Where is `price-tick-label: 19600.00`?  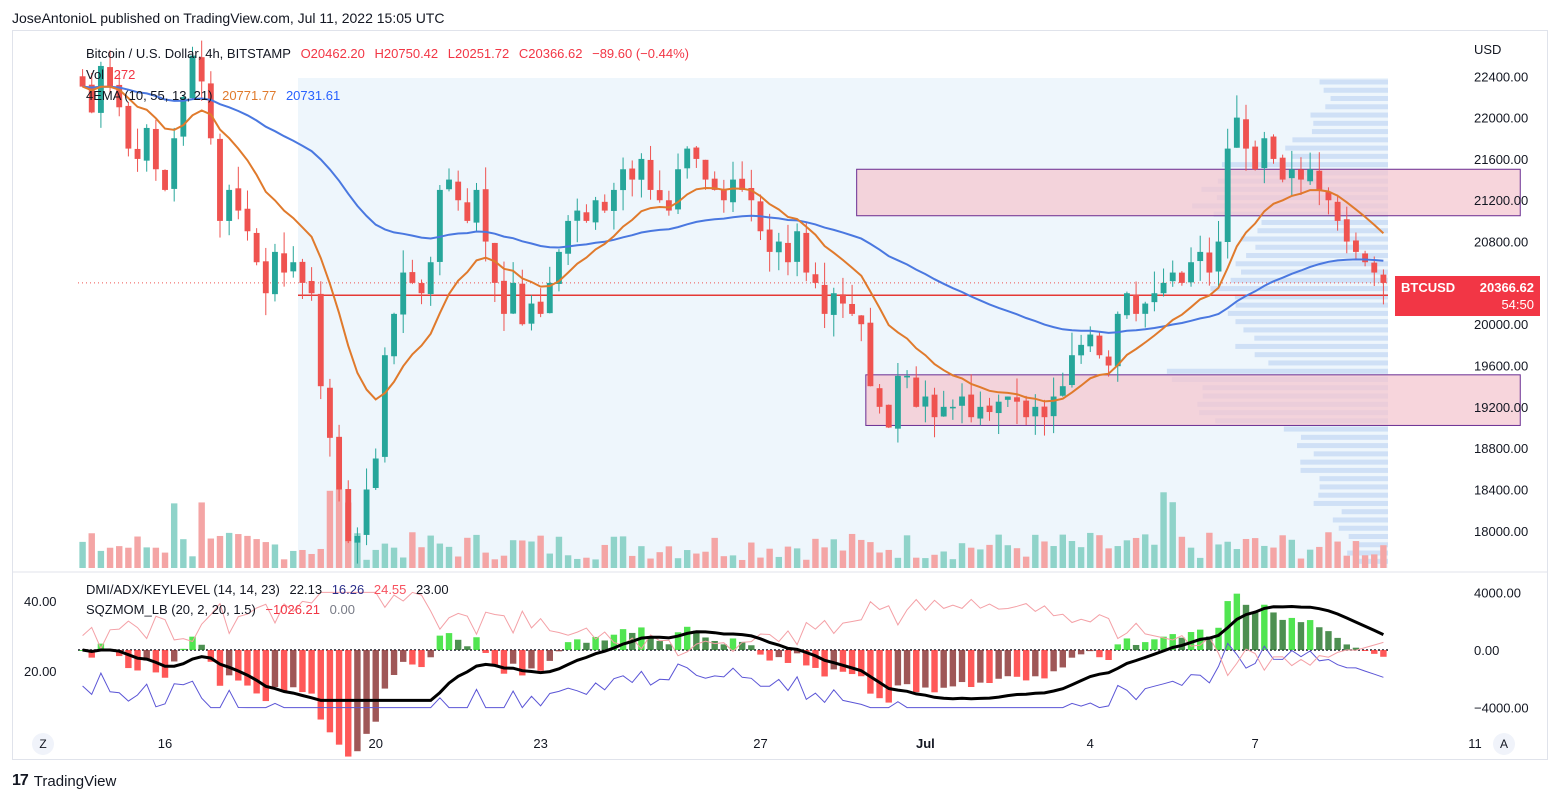 price-tick-label: 19600.00 is located at coordinates (1501, 366).